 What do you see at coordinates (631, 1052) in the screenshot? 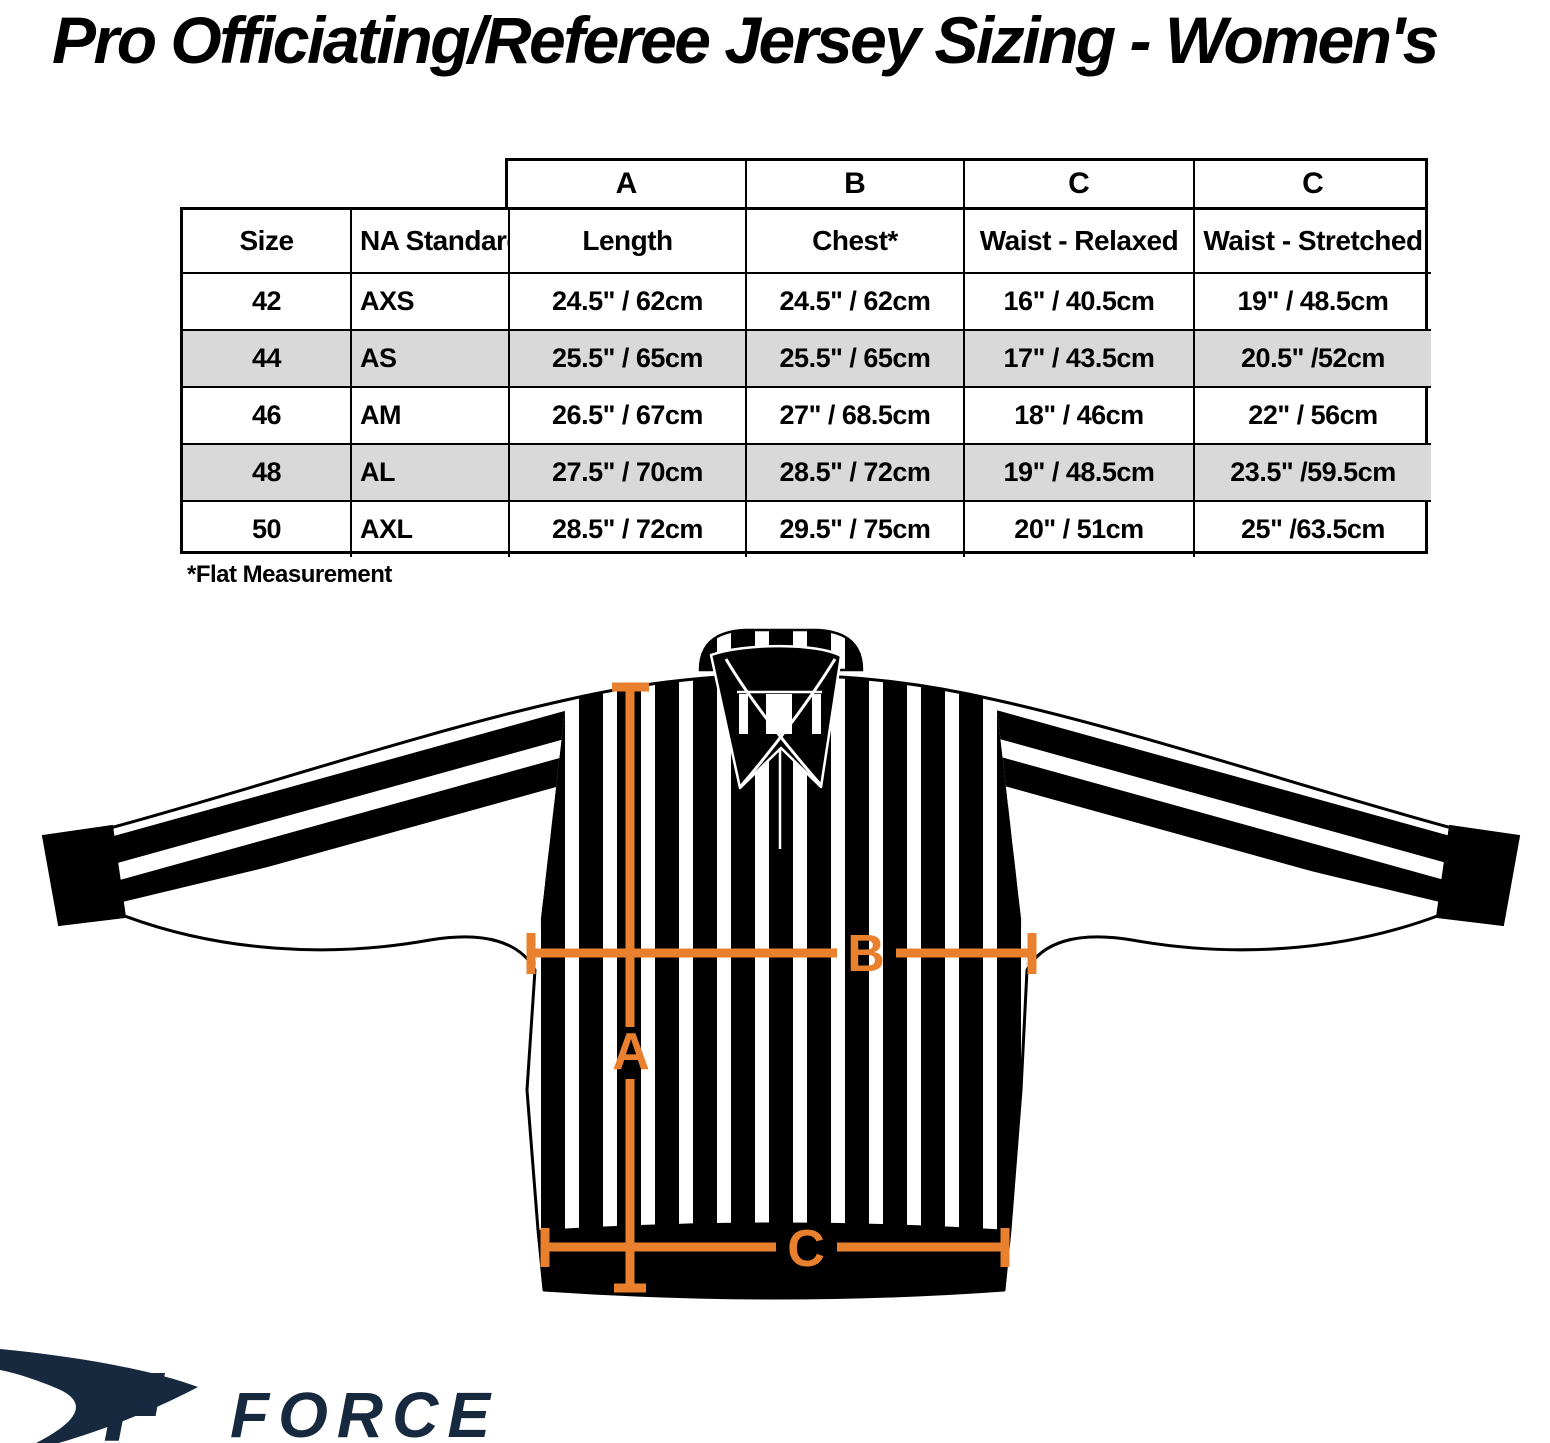
I see `label-a: A` at bounding box center [631, 1052].